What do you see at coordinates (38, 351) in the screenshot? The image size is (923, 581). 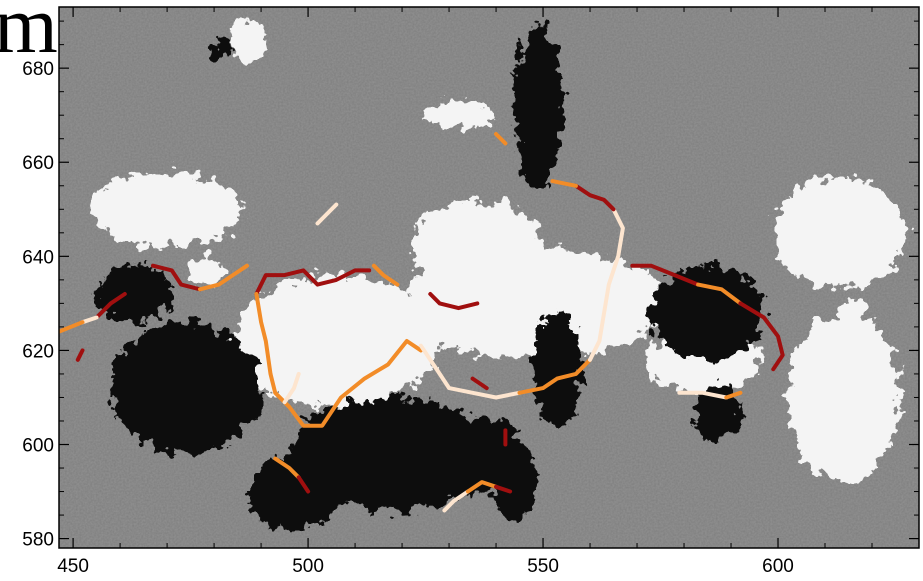 I see `y-tick-label-2: 620` at bounding box center [38, 351].